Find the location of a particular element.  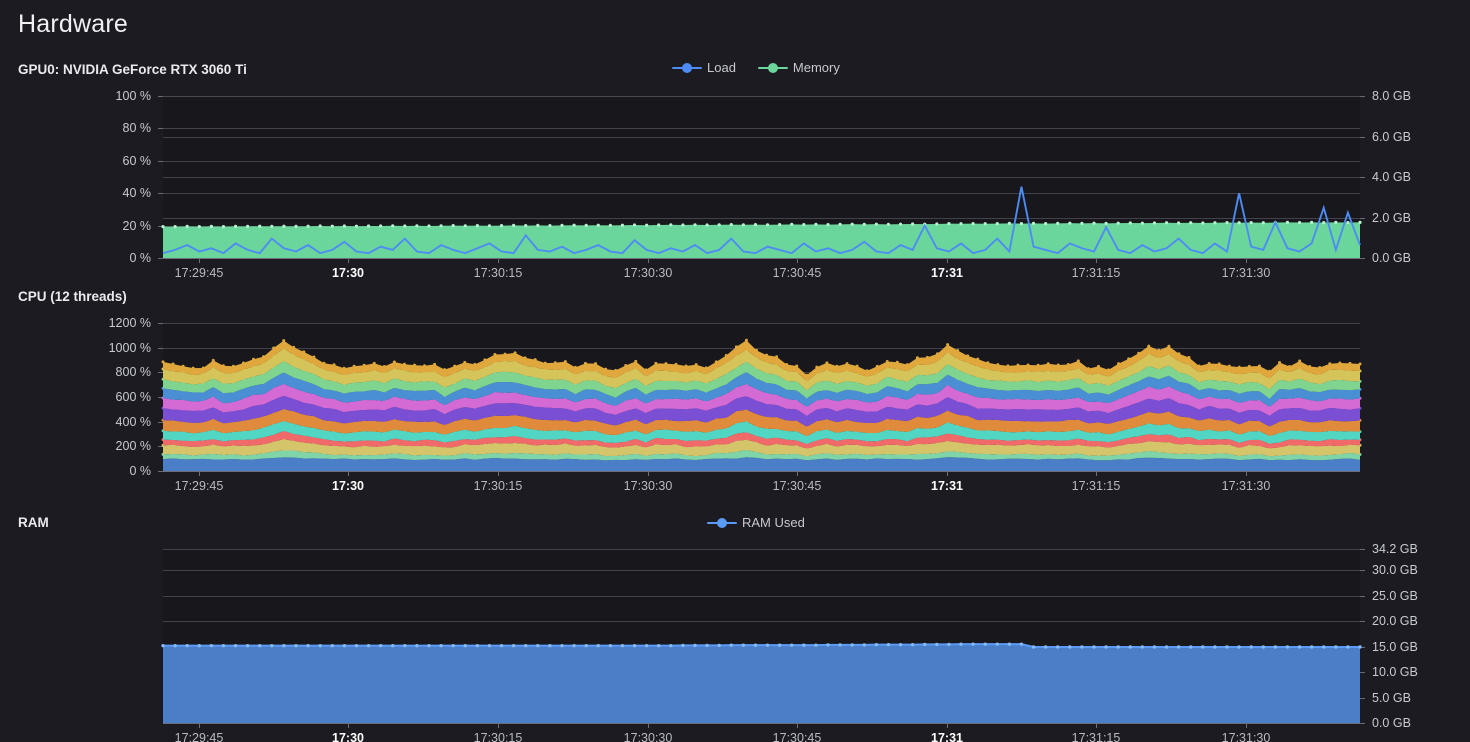

ram-used-line is located at coordinates (761, 645).